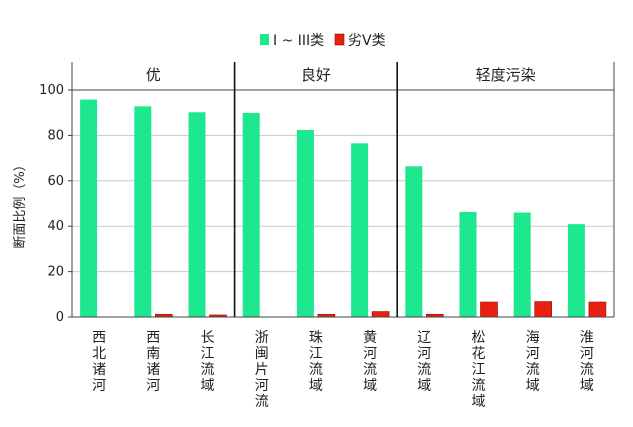 The height and width of the screenshot is (427, 633). Describe the element at coordinates (55, 181) in the screenshot. I see `y-tick-label: 60` at that location.